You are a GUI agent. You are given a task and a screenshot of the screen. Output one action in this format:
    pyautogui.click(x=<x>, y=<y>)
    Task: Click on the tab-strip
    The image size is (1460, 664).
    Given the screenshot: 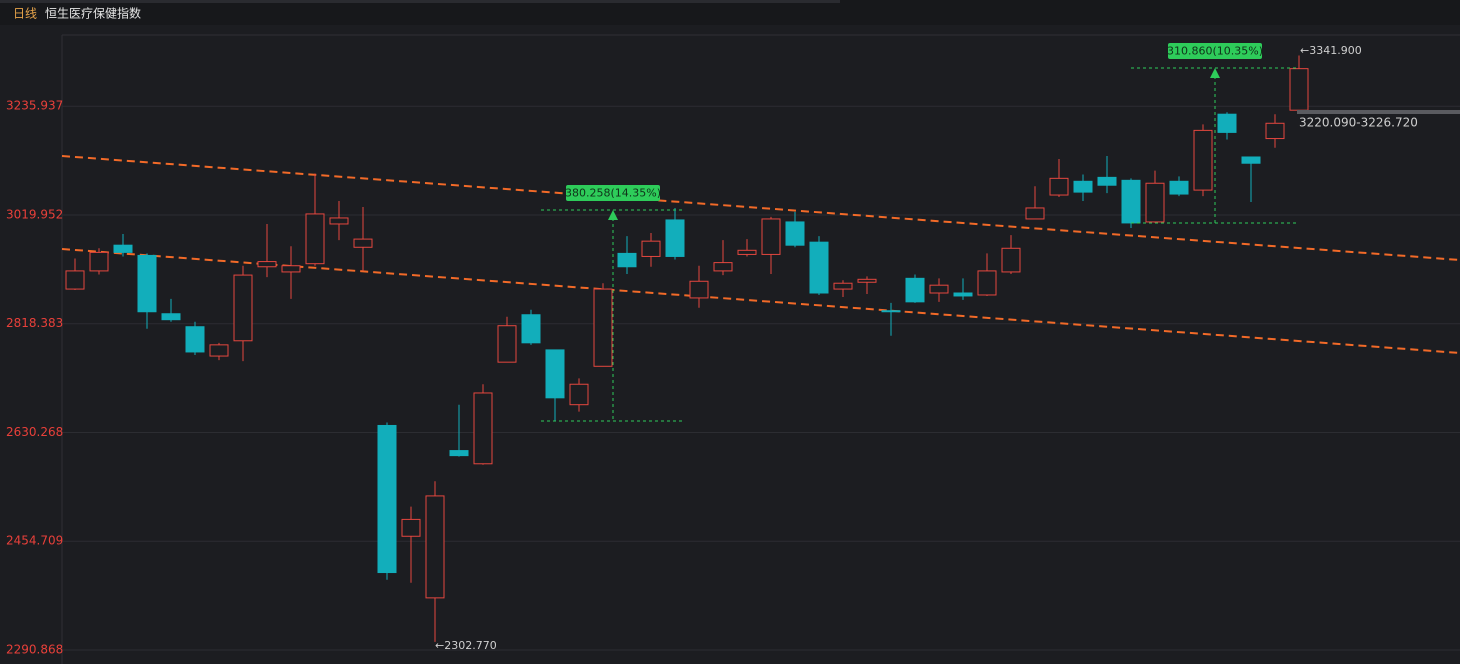 What is the action you would take?
    pyautogui.click(x=420, y=1)
    